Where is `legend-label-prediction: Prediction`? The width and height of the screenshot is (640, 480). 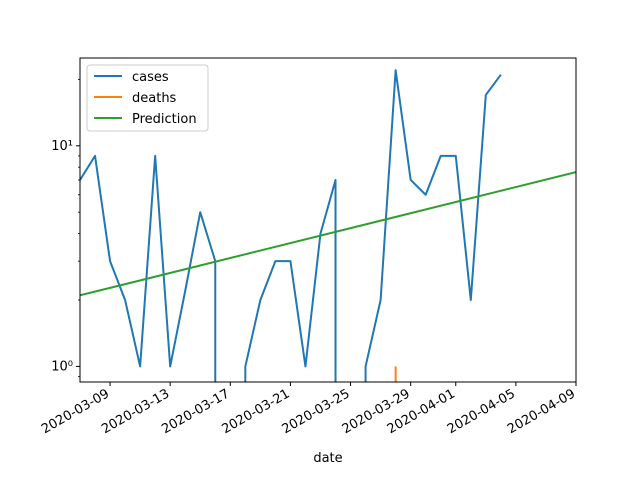
legend-label-prediction: Prediction is located at coordinates (164, 119).